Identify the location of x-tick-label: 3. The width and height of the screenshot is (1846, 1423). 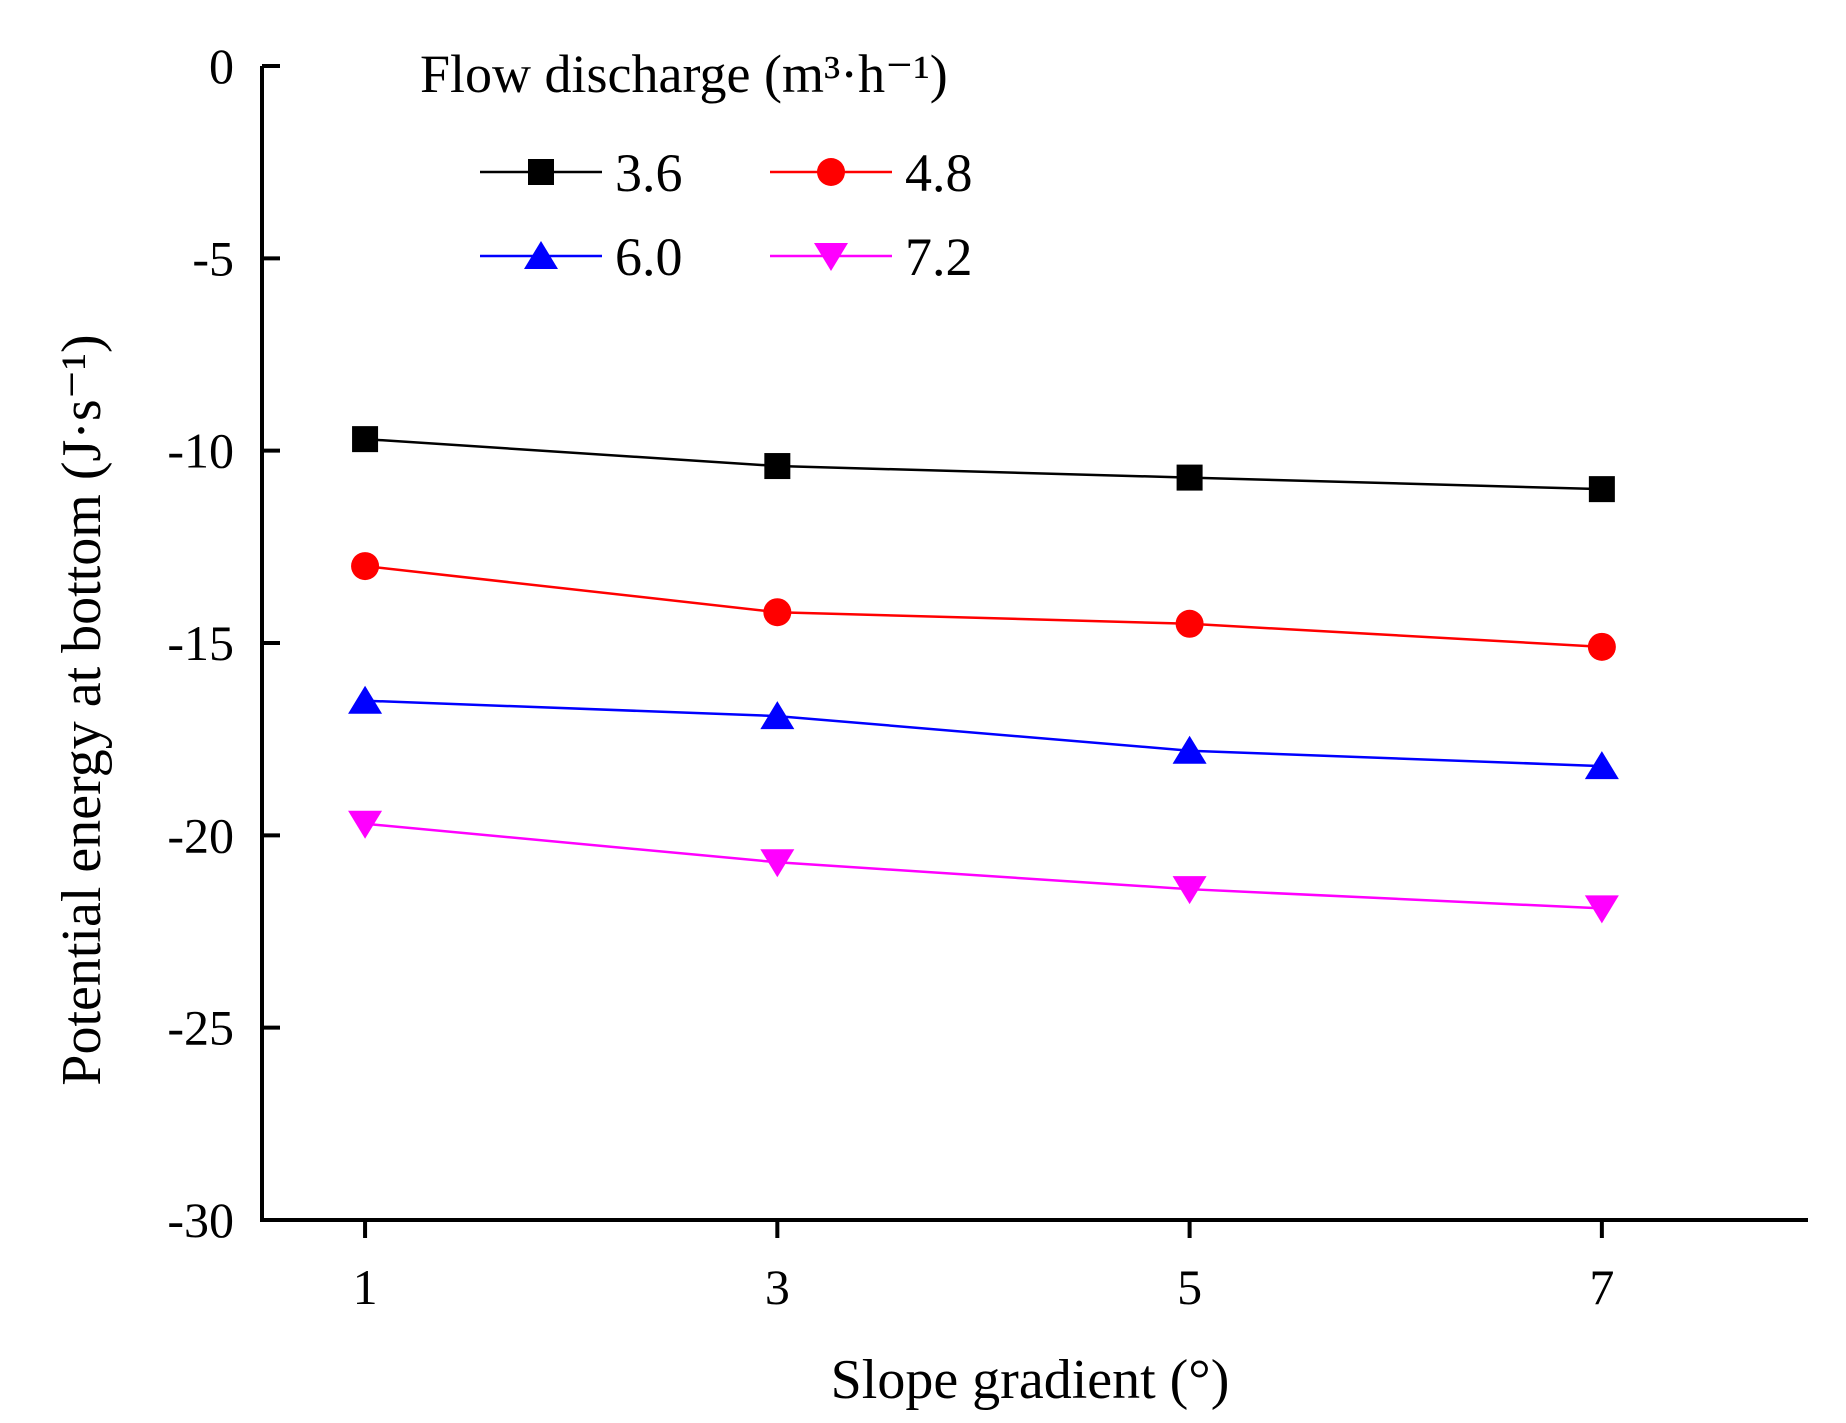
(777, 1287).